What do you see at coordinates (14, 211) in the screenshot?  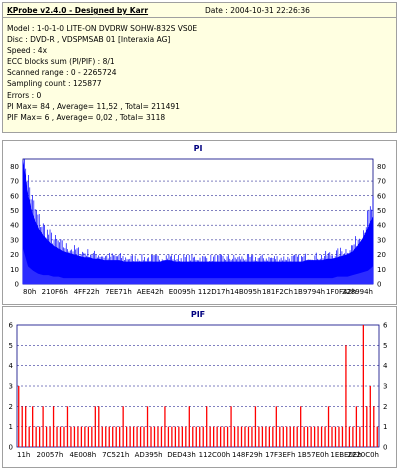 I see `pi-y-tick-left: 50` at bounding box center [14, 211].